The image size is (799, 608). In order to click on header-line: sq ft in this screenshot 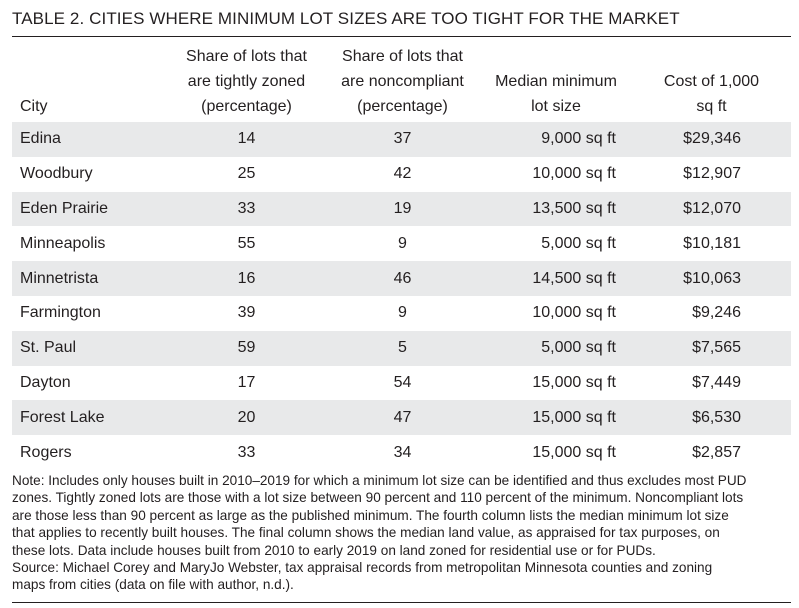, I will do `click(711, 106)`.